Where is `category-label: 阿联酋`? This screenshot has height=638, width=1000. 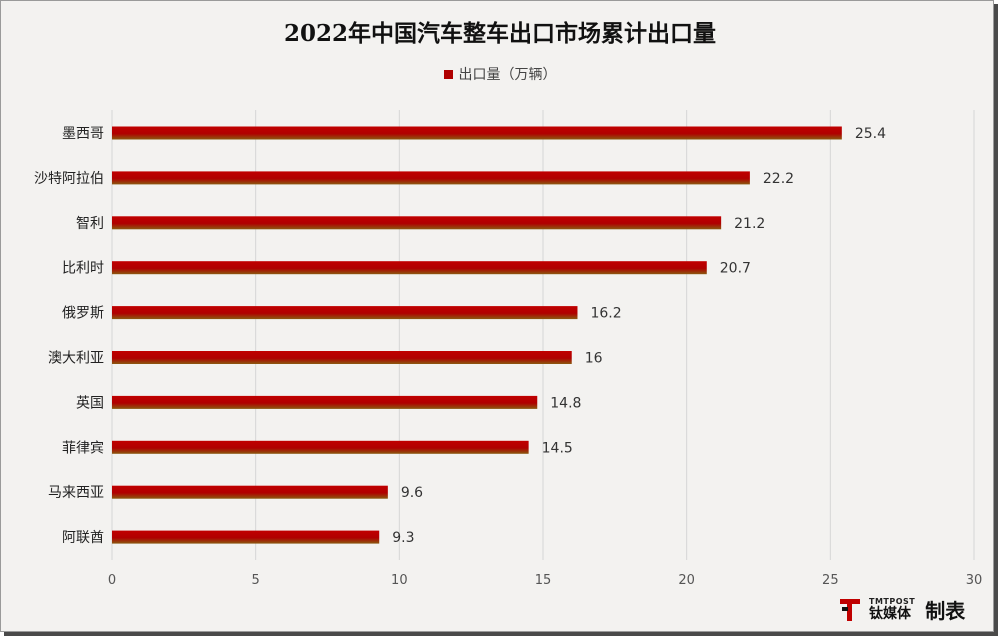
category-label: 阿联酋 is located at coordinates (83, 537).